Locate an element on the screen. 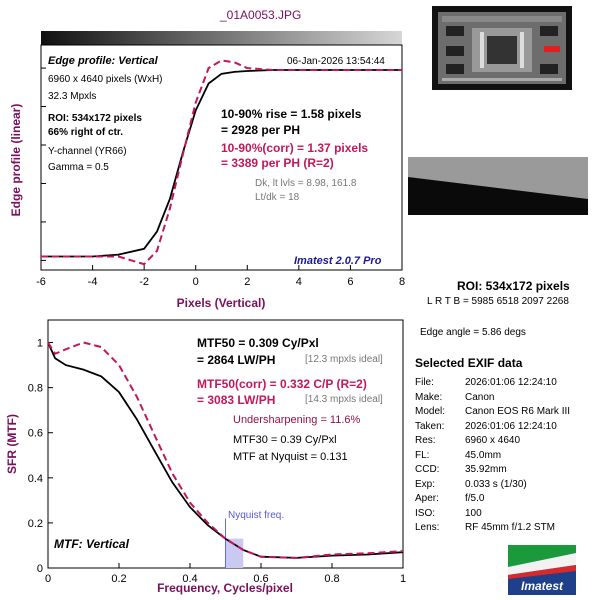  exif-row: ISO: 100 is located at coordinates (448, 513).